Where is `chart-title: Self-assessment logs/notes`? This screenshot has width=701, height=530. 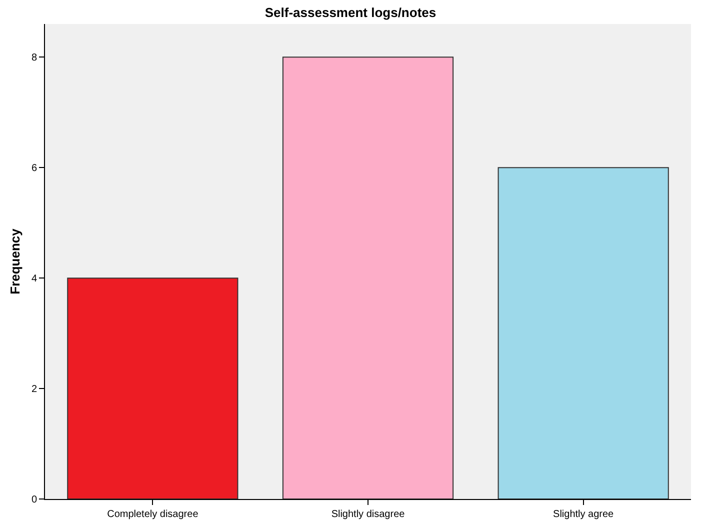 chart-title: Self-assessment logs/notes is located at coordinates (350, 12).